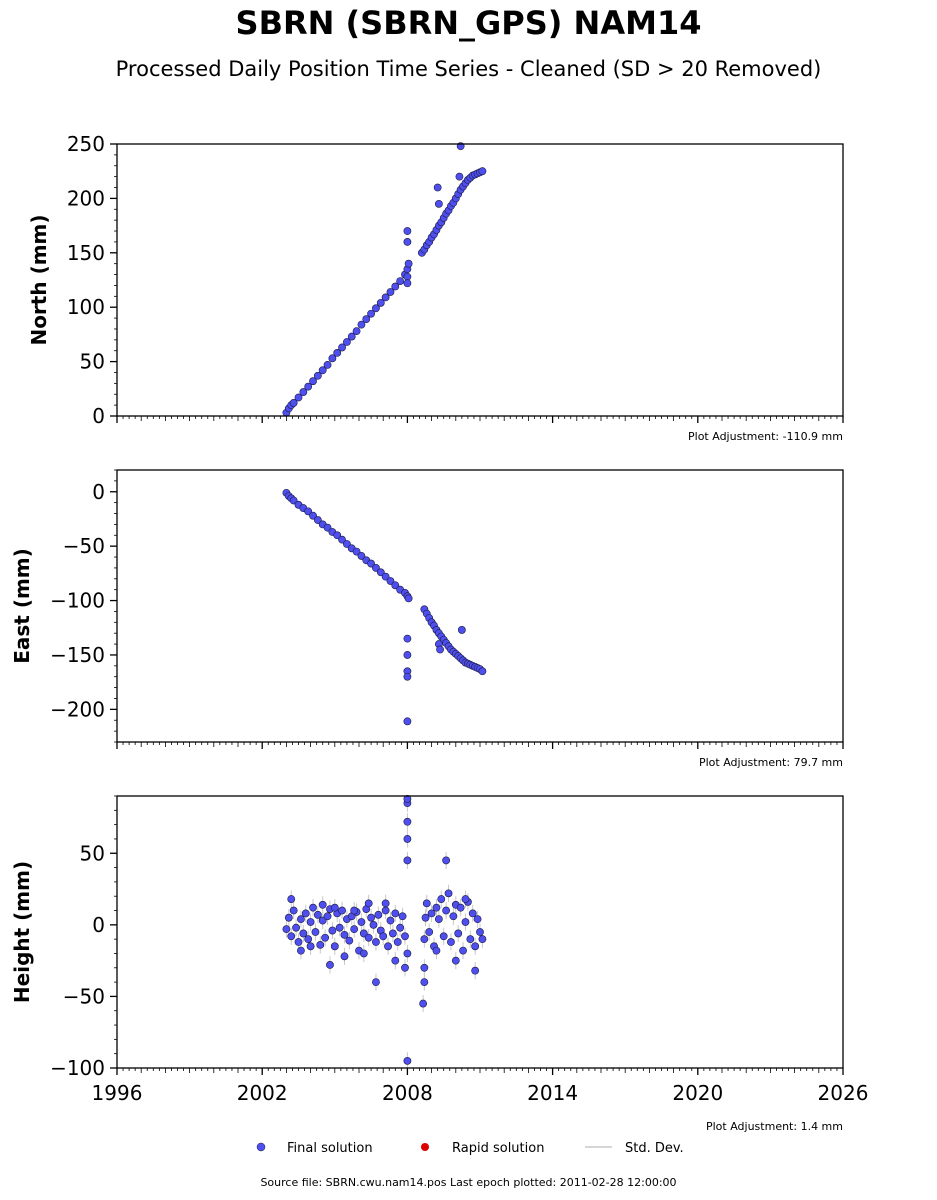  What do you see at coordinates (330, 1148) in the screenshot?
I see `legend-final-label: Final solution` at bounding box center [330, 1148].